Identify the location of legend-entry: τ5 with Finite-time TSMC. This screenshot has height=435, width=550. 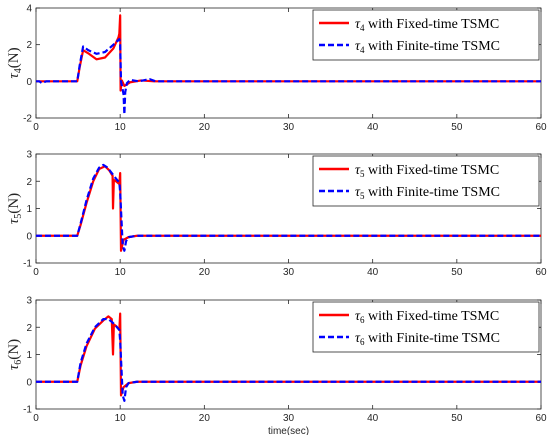
(427, 193).